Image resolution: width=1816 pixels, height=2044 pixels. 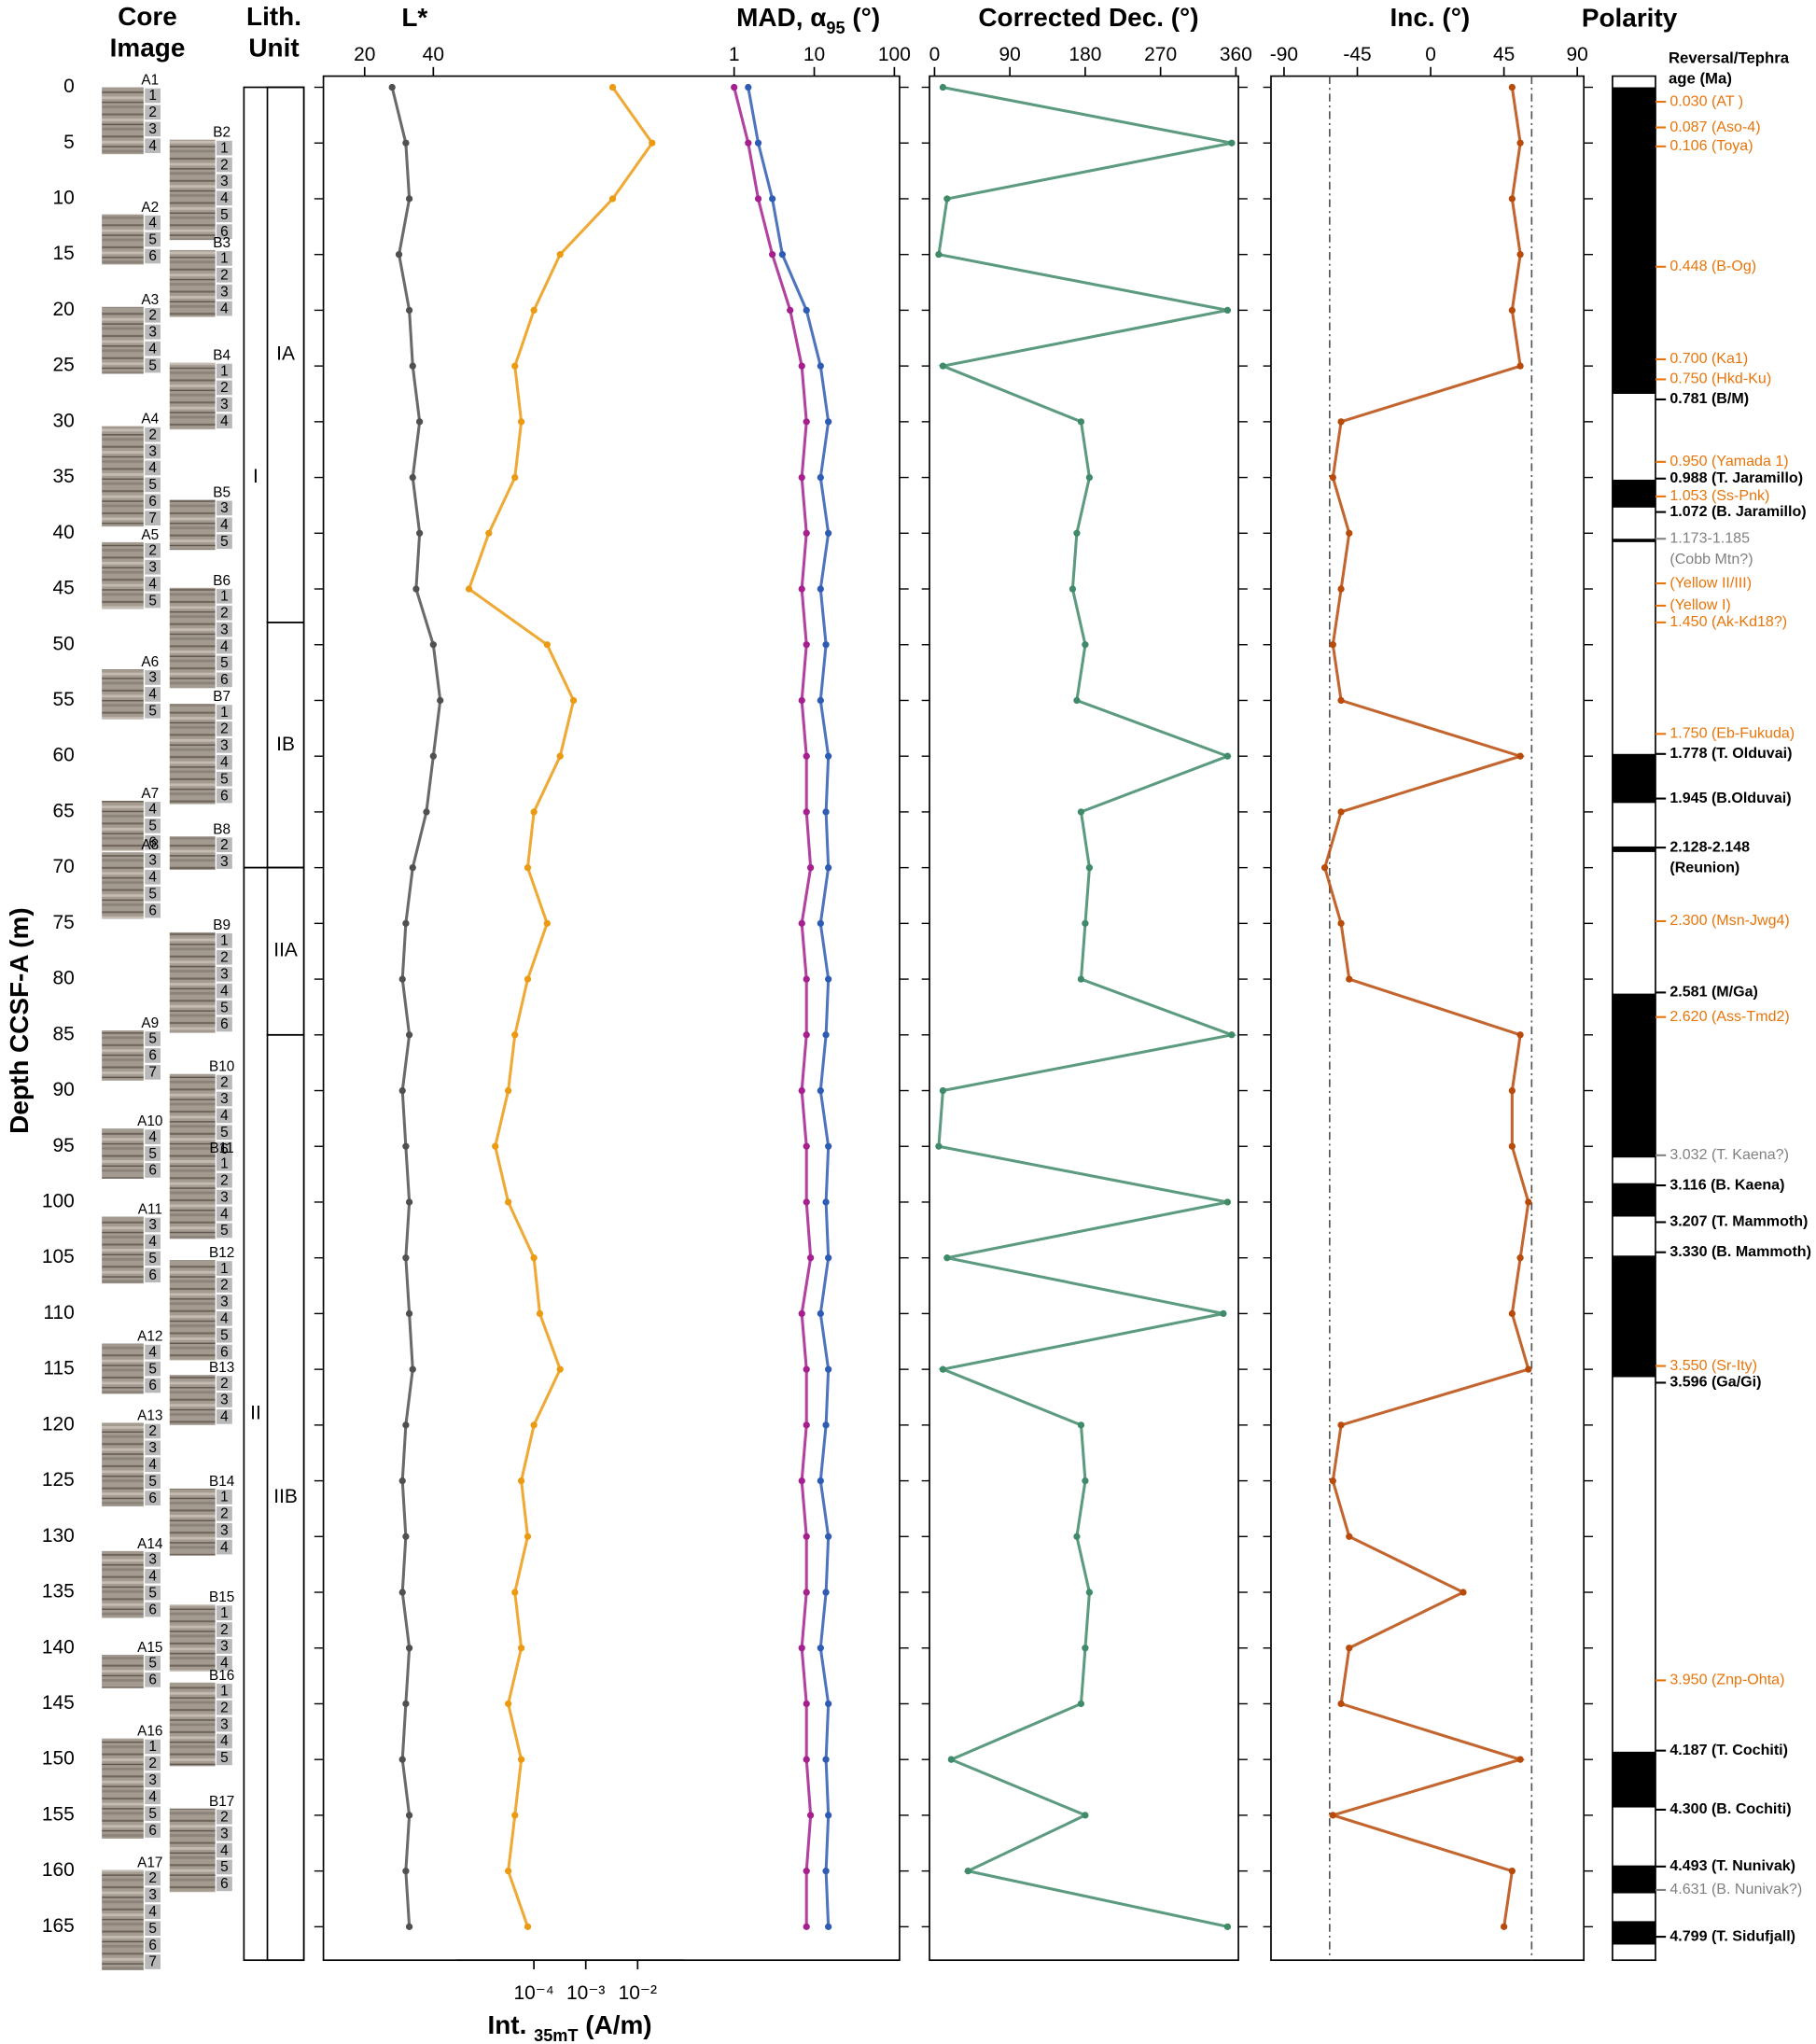 I want to click on y-tick-label: 140, so click(x=58, y=1647).